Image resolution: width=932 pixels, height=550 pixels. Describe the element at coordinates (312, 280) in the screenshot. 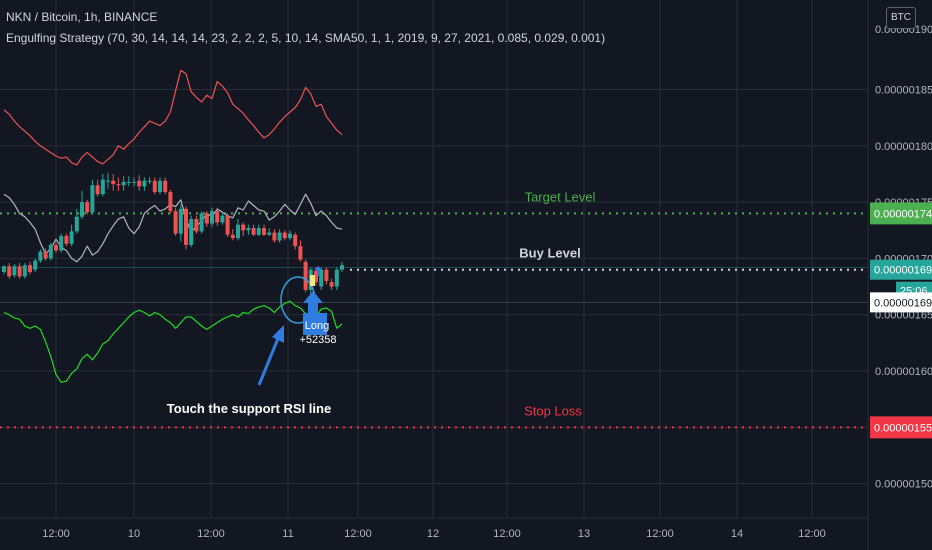

I see `signal-candle` at that location.